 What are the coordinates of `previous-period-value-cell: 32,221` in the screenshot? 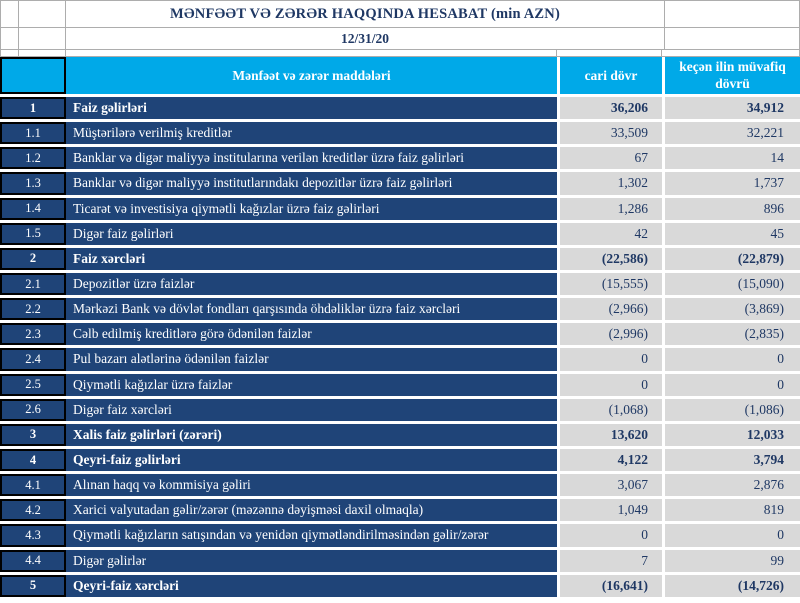 It's located at (732, 133).